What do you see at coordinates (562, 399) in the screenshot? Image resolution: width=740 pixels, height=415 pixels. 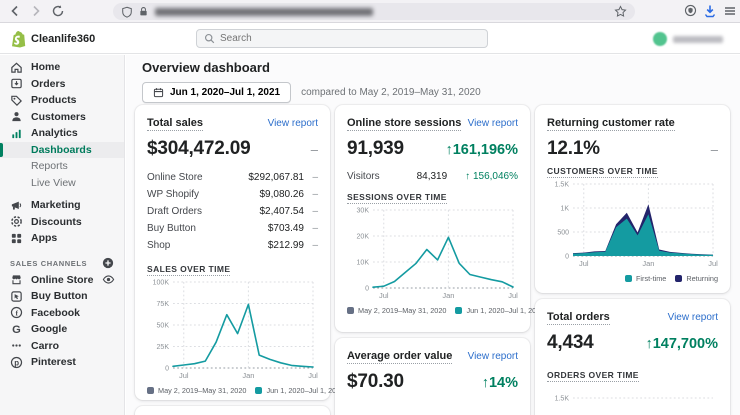 I see `svg-text: 1.5K` at bounding box center [562, 399].